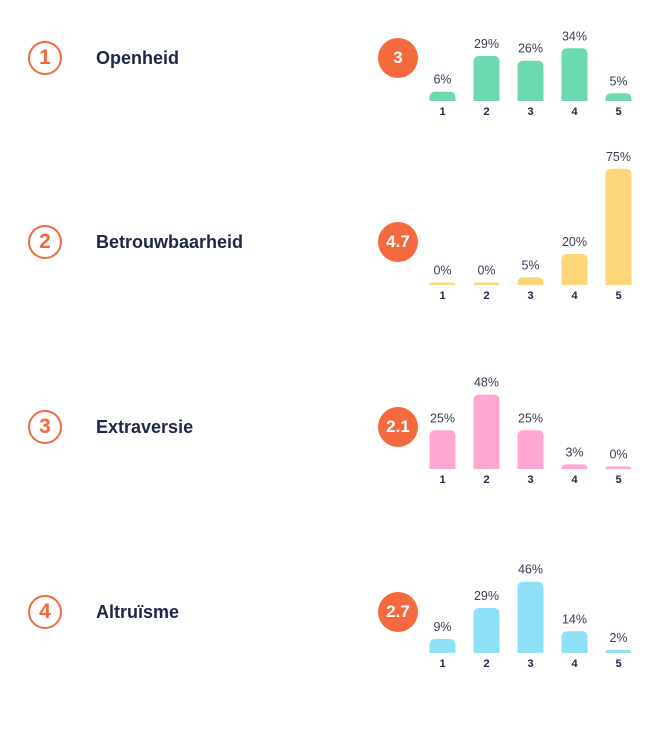  What do you see at coordinates (398, 427) in the screenshot?
I see `score-badge: 2.1` at bounding box center [398, 427].